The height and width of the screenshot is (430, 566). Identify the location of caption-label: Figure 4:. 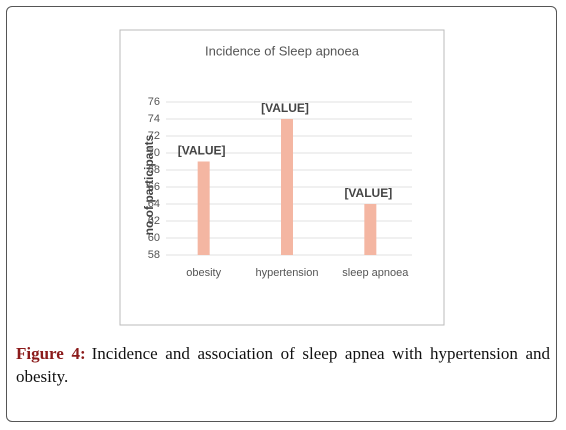
(51, 353).